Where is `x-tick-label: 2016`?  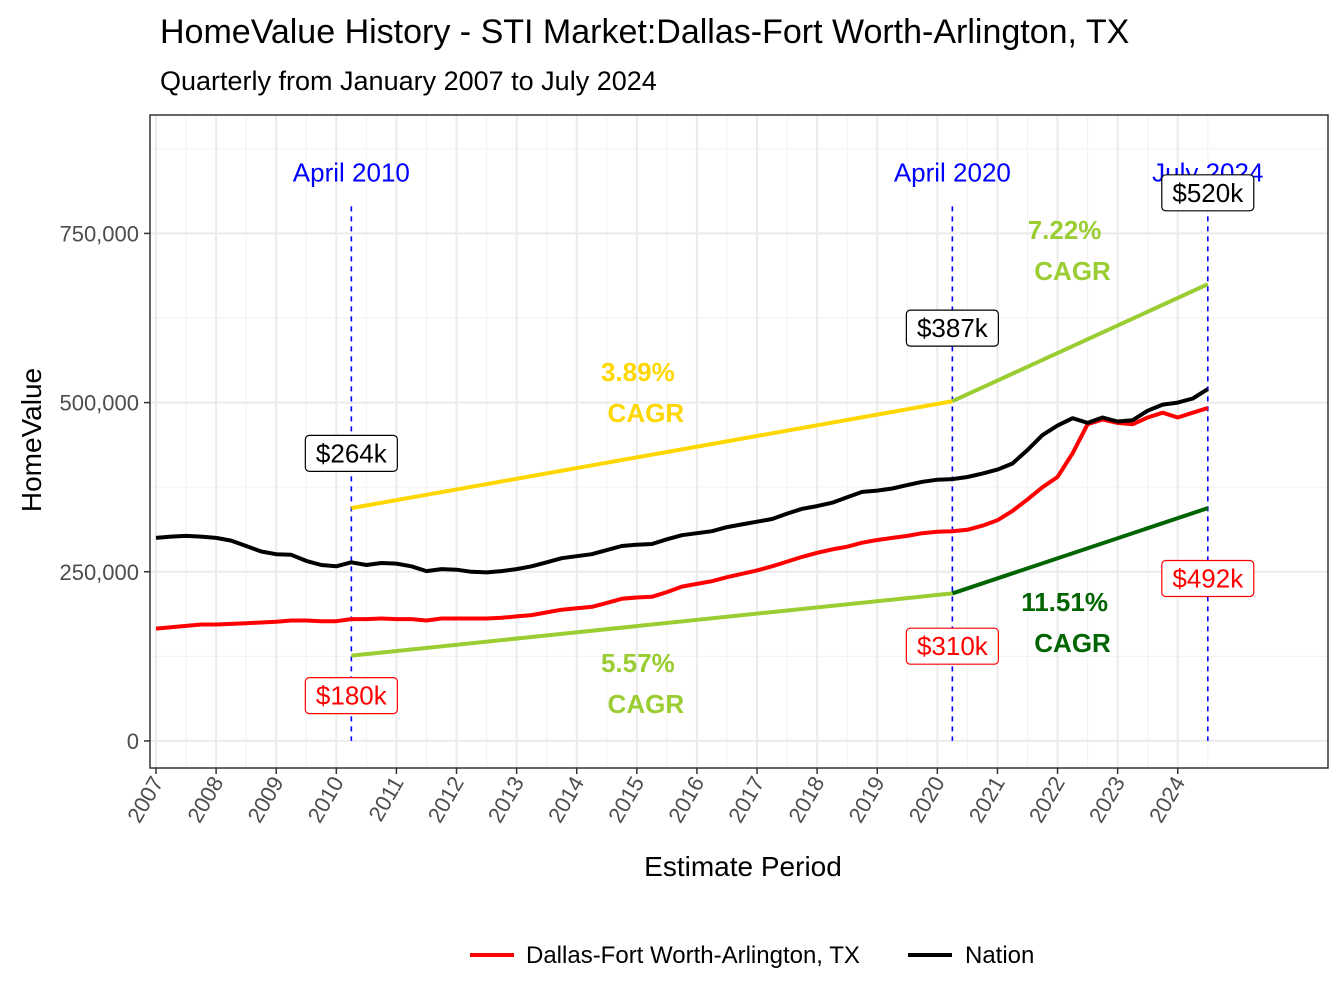 x-tick-label: 2016 is located at coordinates (686, 799).